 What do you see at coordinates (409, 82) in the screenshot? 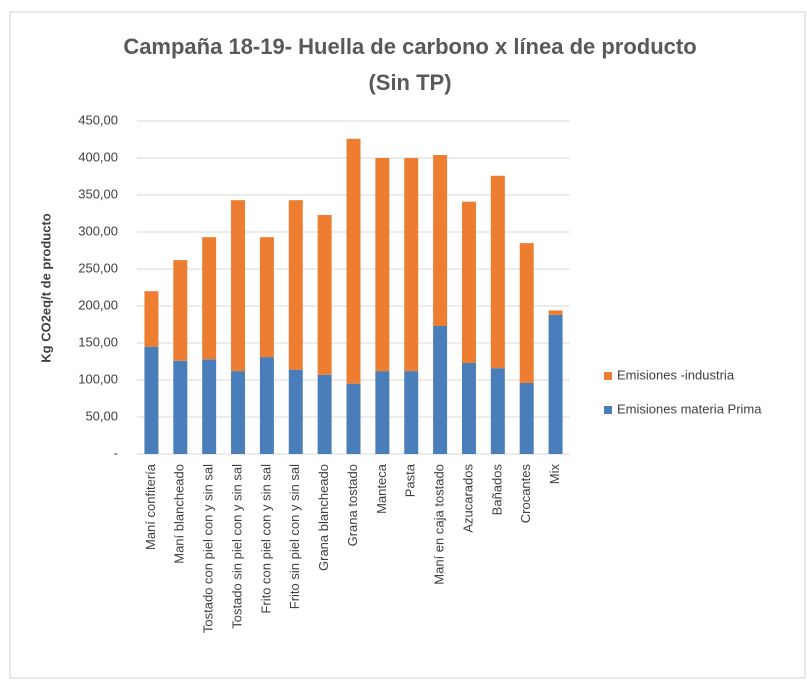
I see `chart-title: (Sin TP)` at bounding box center [409, 82].